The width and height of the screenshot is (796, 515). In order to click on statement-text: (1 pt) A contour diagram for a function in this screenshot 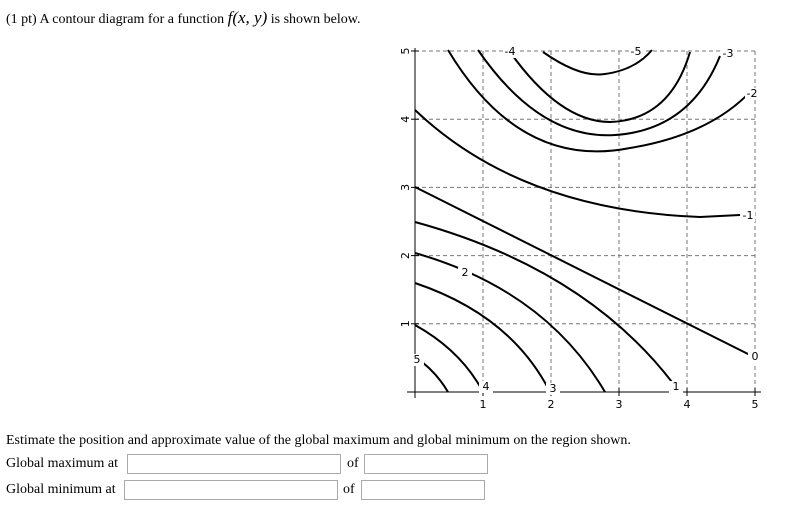, I will do `click(115, 19)`.